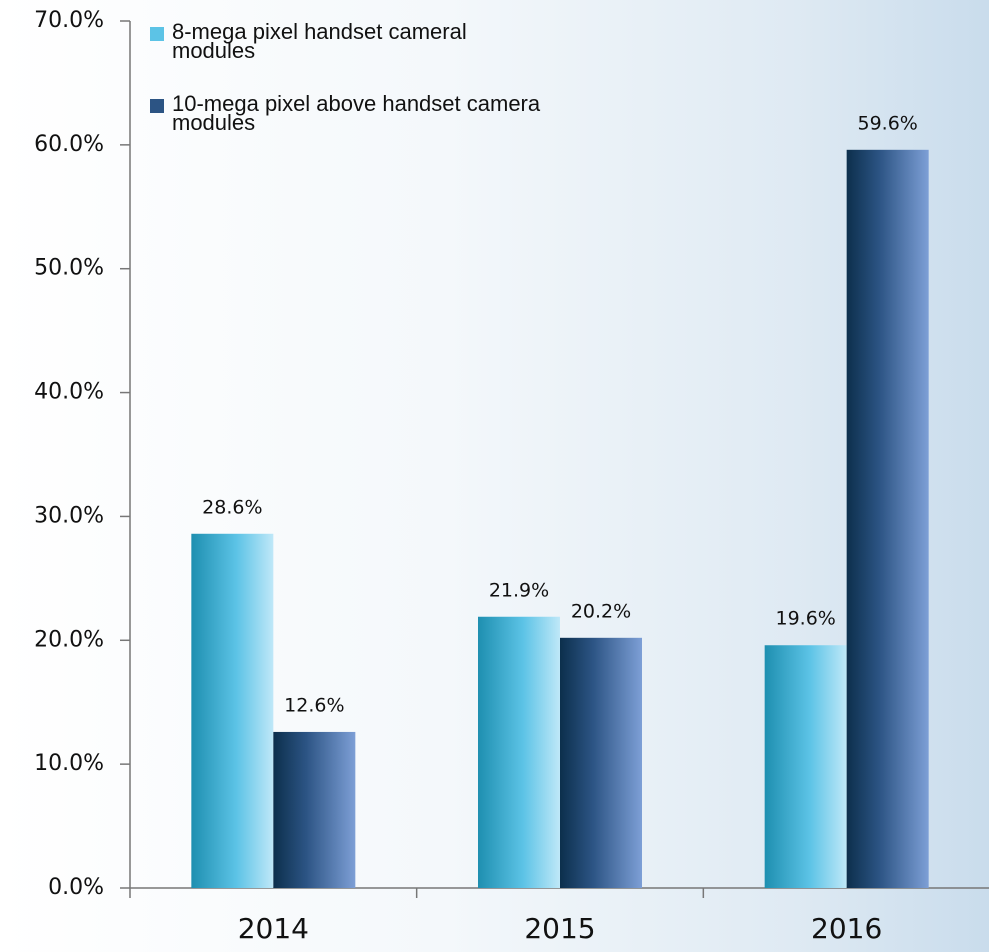  I want to click on value-label: 28.6%, so click(232, 507).